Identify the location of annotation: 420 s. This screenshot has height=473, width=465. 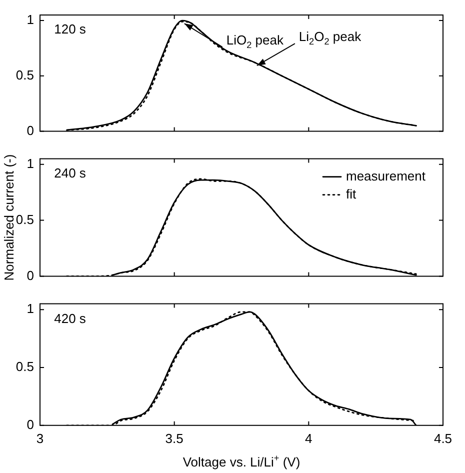
(70, 318).